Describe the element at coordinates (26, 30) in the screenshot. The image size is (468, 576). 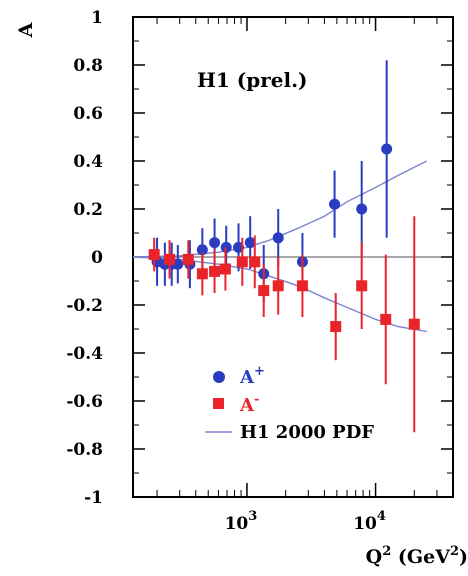
I see `y-axis-title: A` at that location.